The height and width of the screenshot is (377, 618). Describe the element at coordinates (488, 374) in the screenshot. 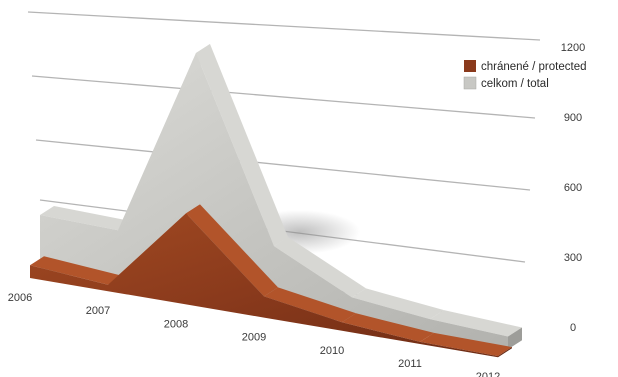

I see `x-tick-label: 2012` at that location.